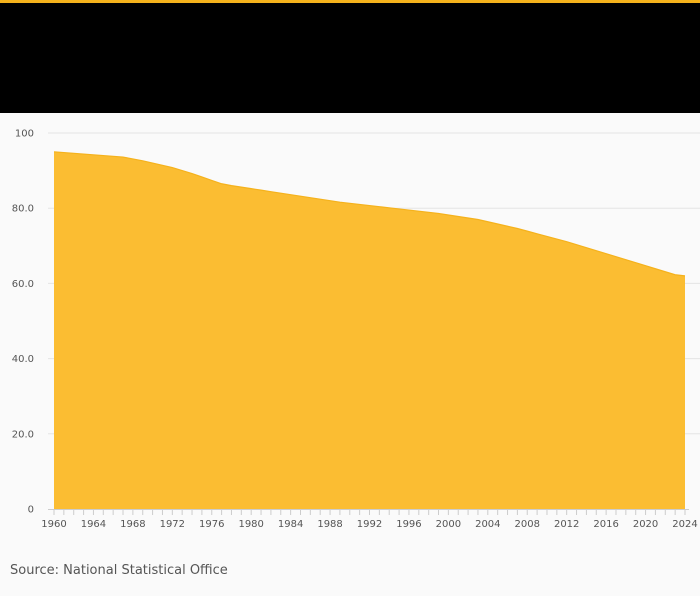 This screenshot has height=596, width=700. Describe the element at coordinates (566, 524) in the screenshot. I see `x-tick-label: 2012` at that location.